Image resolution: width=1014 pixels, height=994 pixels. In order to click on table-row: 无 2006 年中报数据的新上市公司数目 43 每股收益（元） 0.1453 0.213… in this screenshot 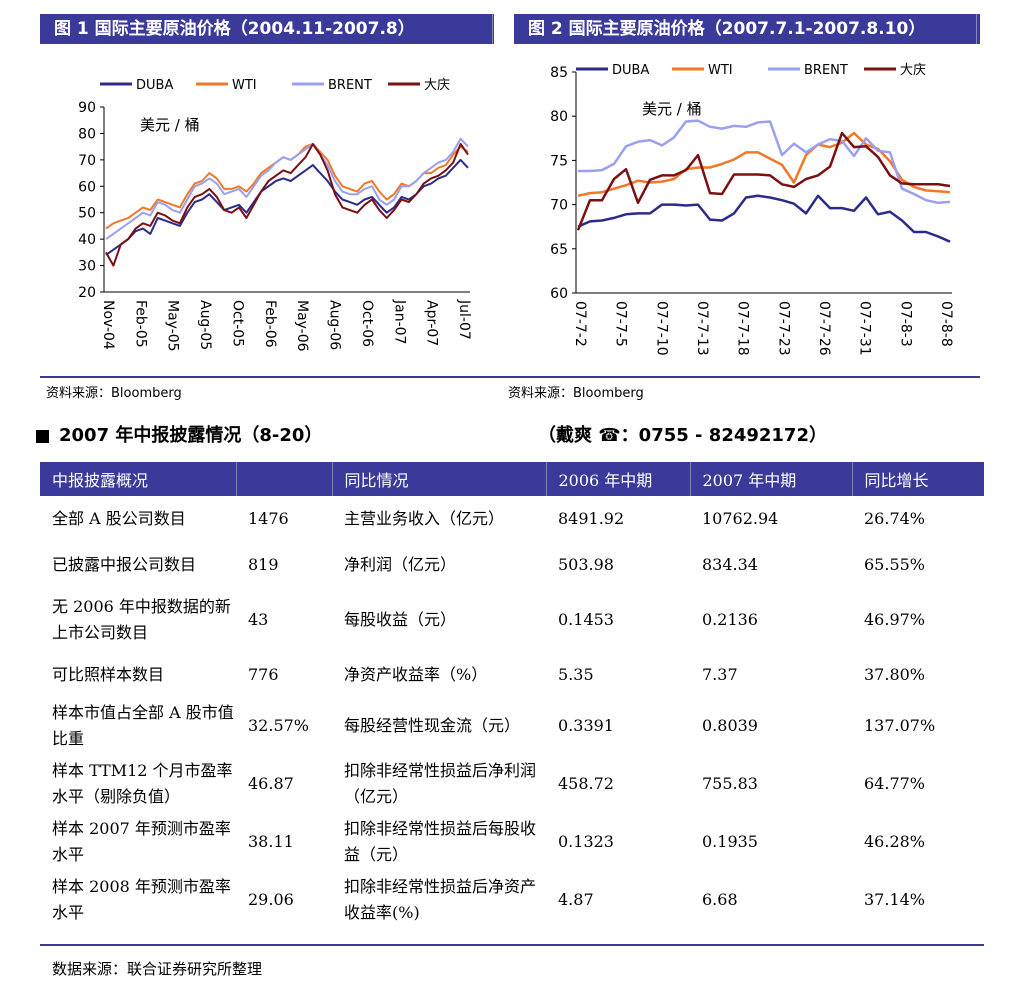, I will do `click(512, 620)`.